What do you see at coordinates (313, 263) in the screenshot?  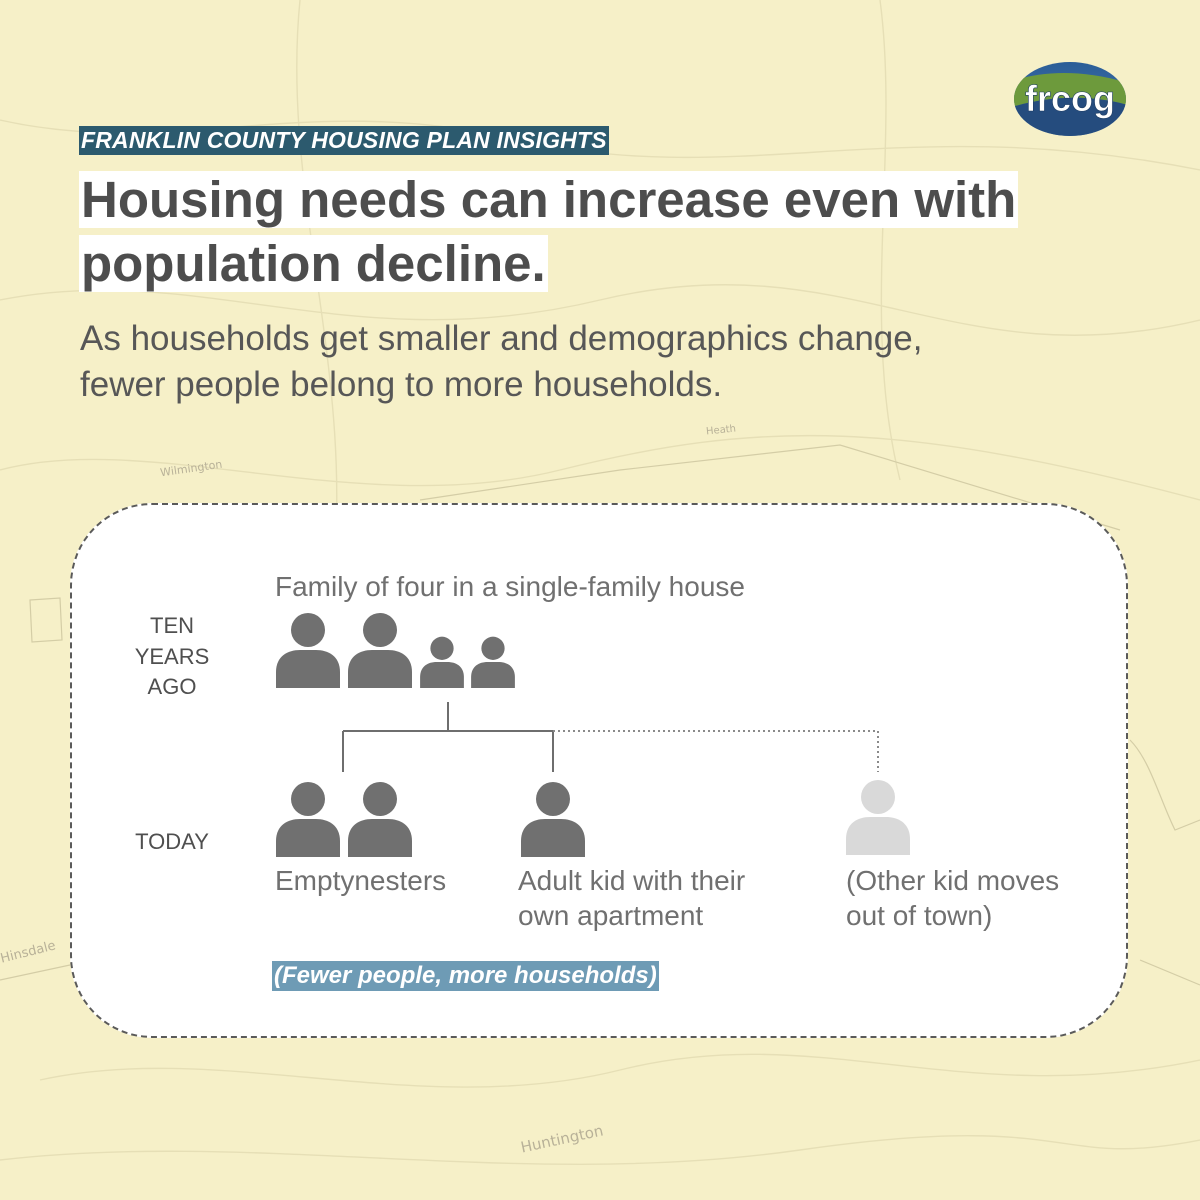 I see `headline-line-2: population decline.` at bounding box center [313, 263].